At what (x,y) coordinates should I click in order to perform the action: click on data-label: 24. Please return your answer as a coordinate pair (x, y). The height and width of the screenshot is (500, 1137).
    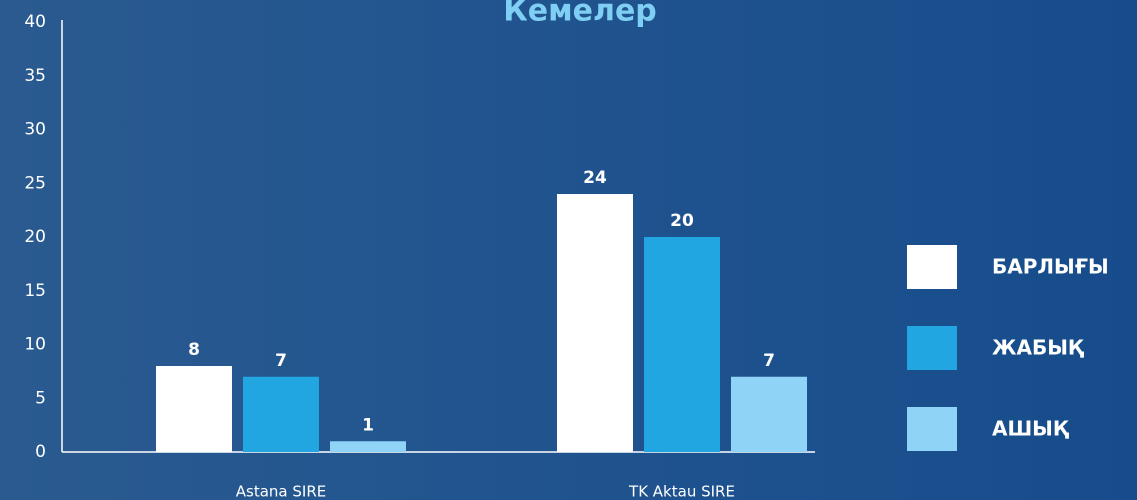
    Looking at the image, I should click on (595, 178).